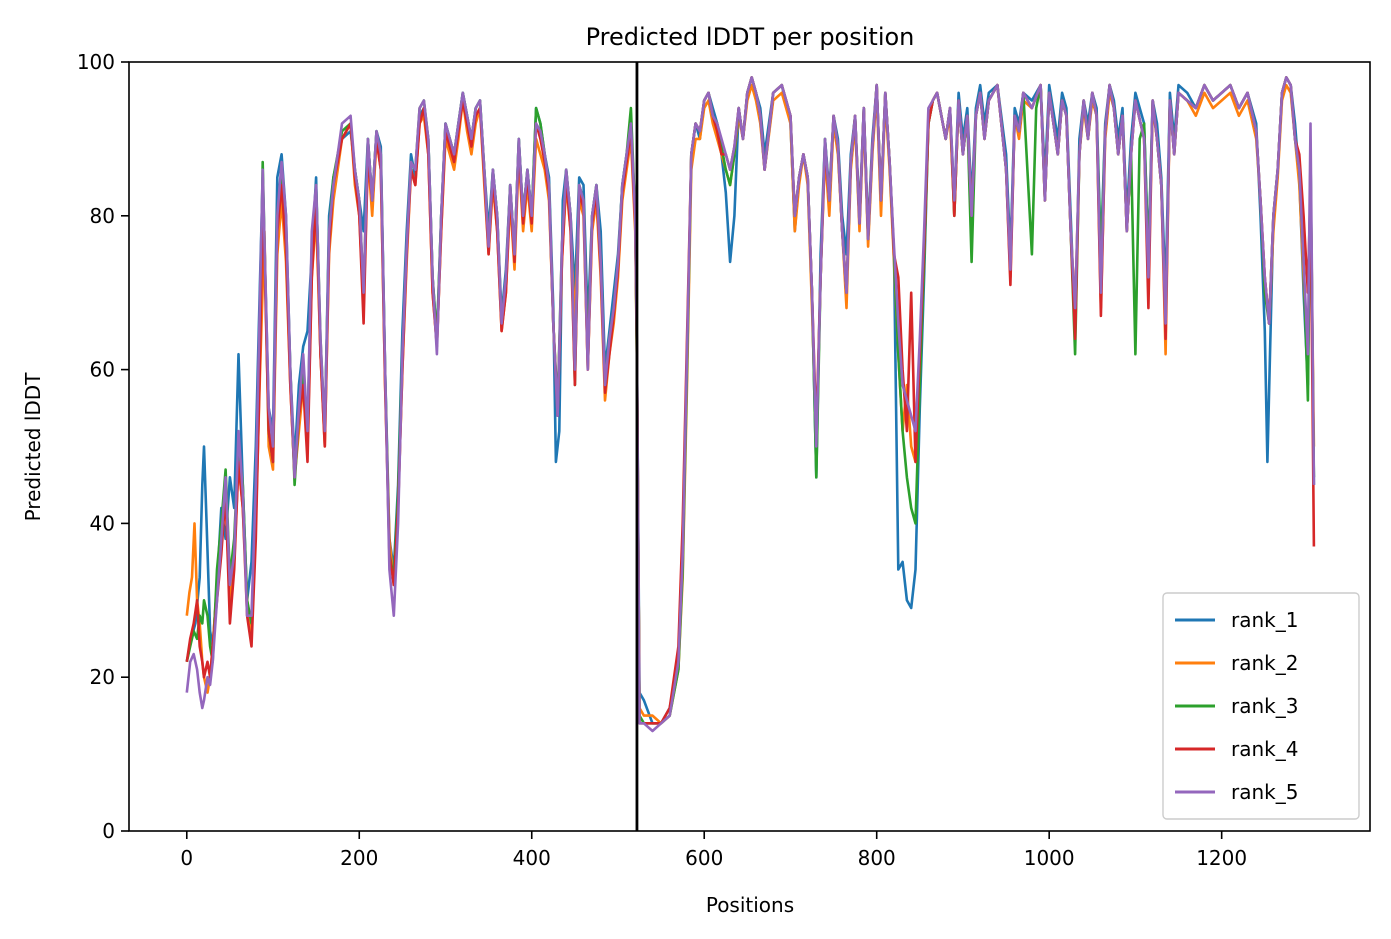 The width and height of the screenshot is (1391, 939). Describe the element at coordinates (1264, 792) in the screenshot. I see `legend-label: rank_5` at that location.